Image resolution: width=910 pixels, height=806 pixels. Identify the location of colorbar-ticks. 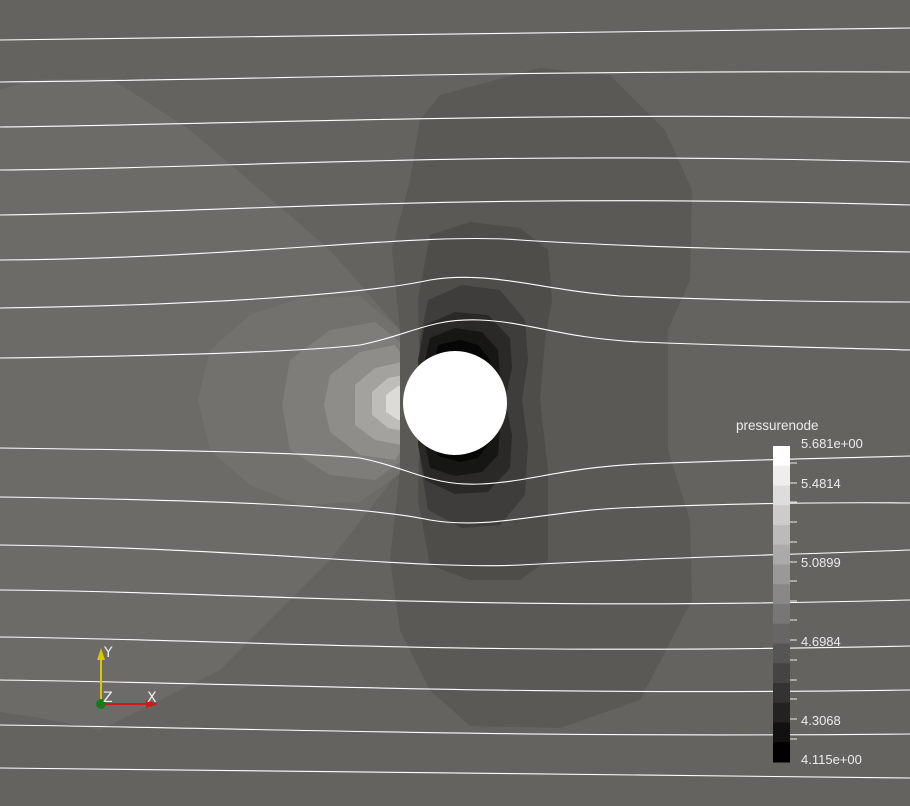
(793, 601).